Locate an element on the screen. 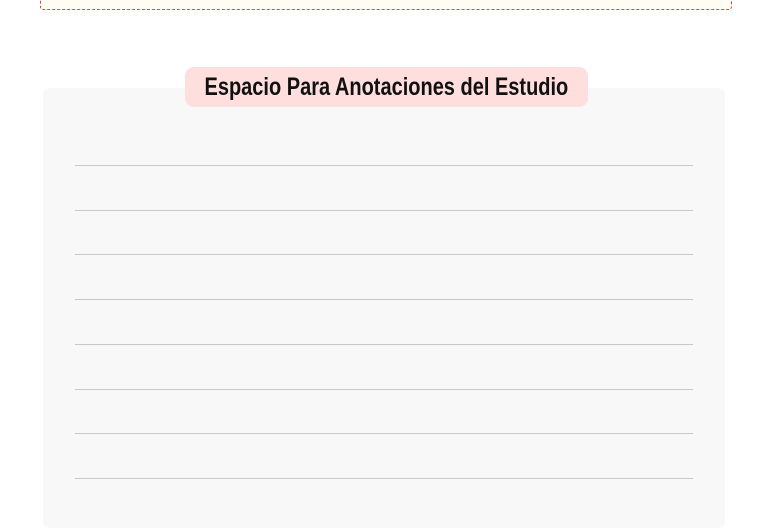 This screenshot has height=528, width=768. dashed-note-box is located at coordinates (386, 5).